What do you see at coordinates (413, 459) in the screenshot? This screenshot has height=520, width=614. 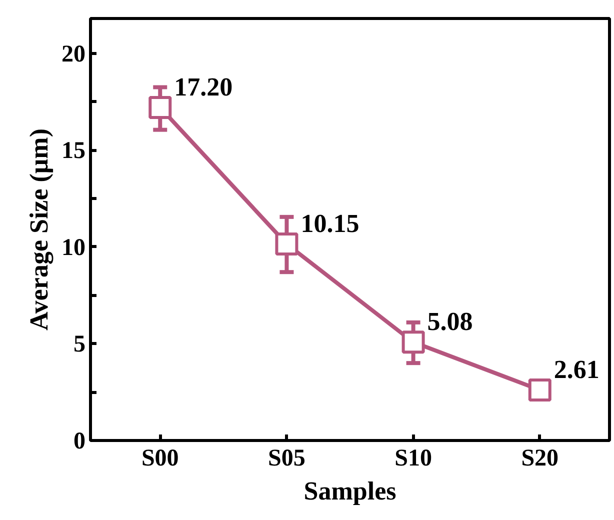 I see `x-tick-label: S10` at bounding box center [413, 459].